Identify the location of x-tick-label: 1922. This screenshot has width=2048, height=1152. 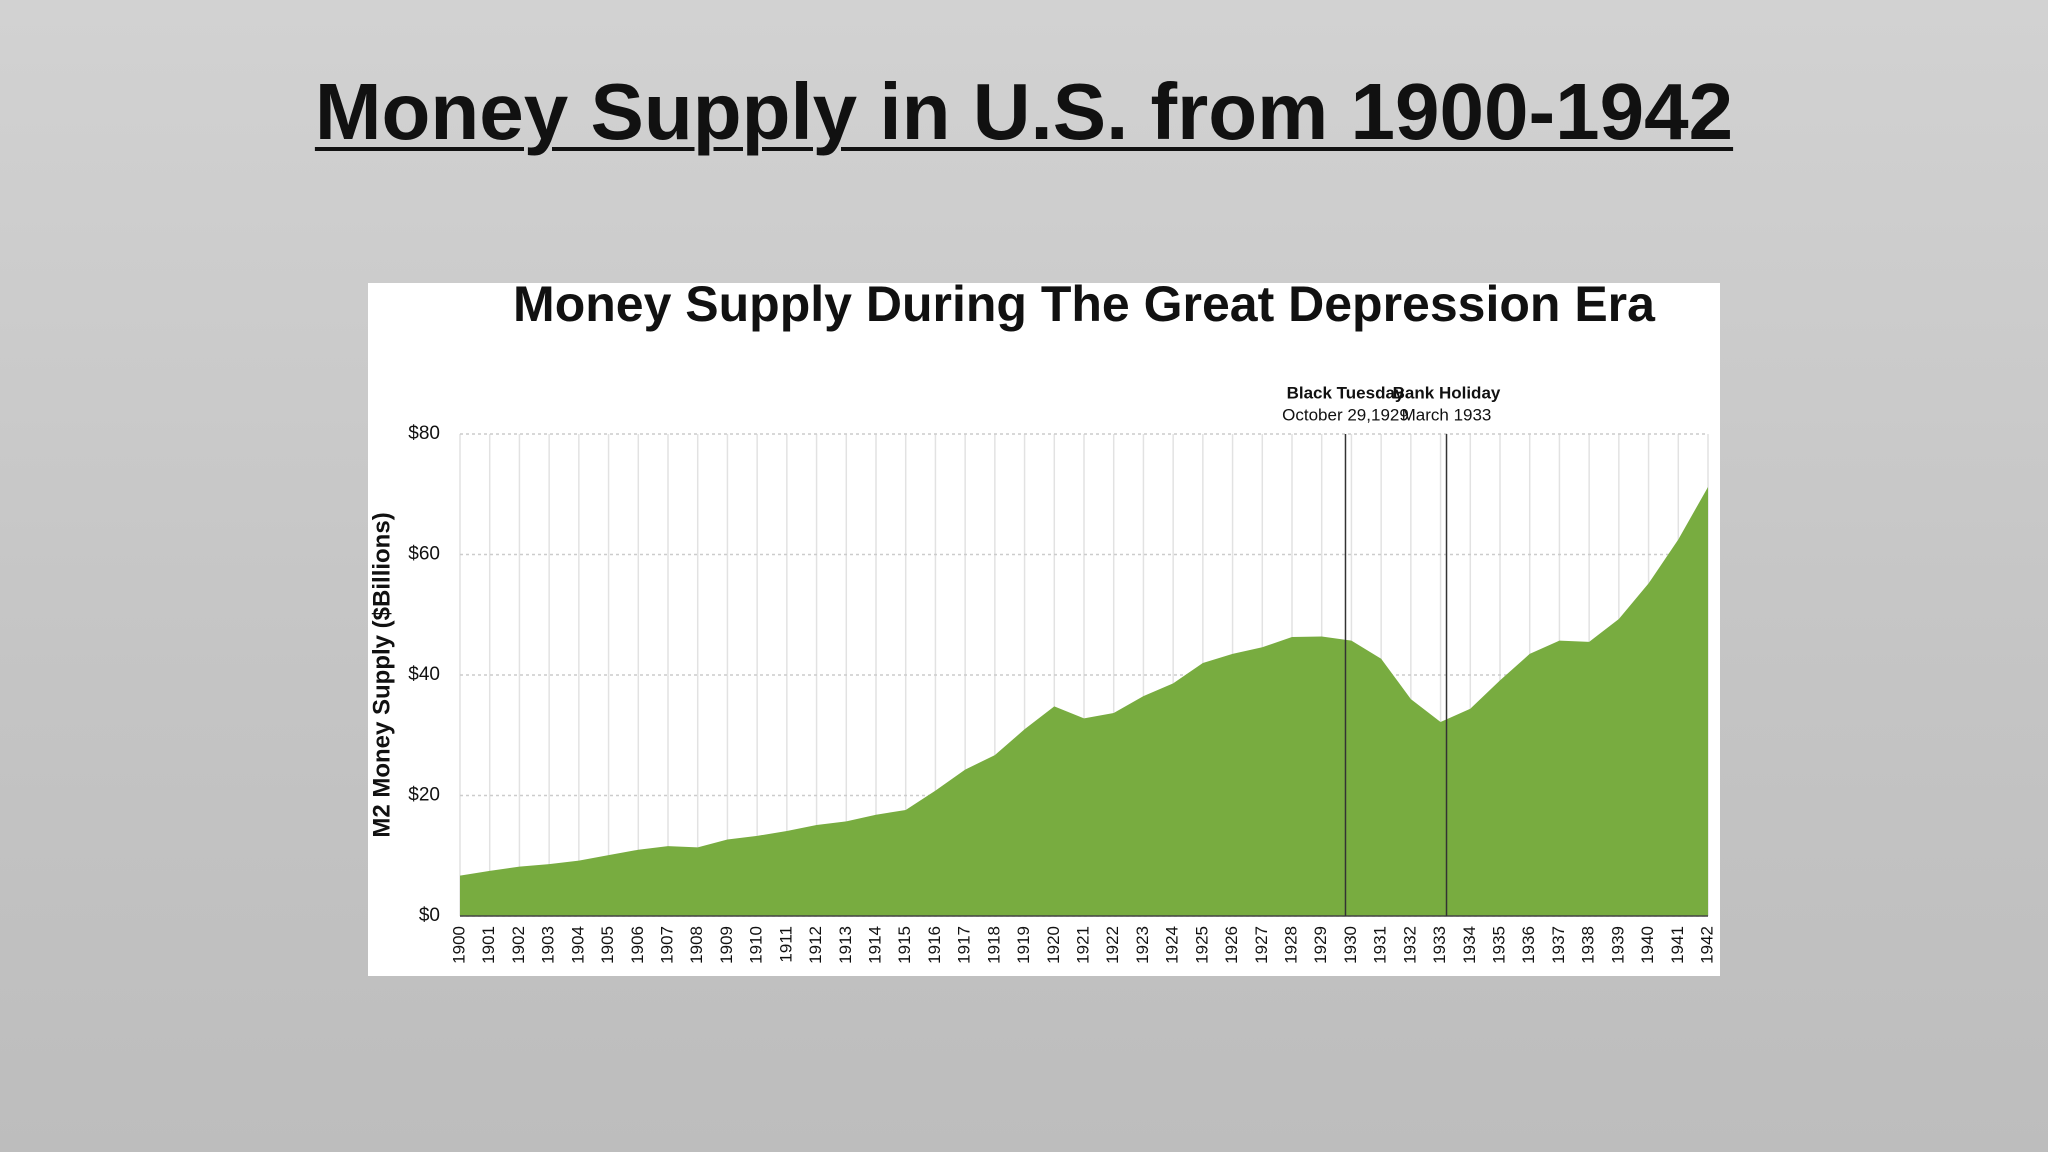
(1112, 945).